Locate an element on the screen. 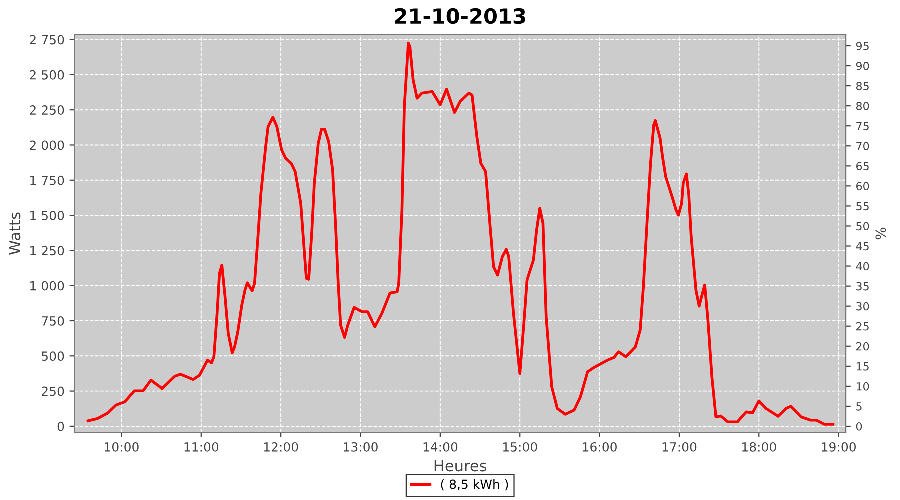 The height and width of the screenshot is (500, 900). y2-tick-label: 70 is located at coordinates (863, 146).